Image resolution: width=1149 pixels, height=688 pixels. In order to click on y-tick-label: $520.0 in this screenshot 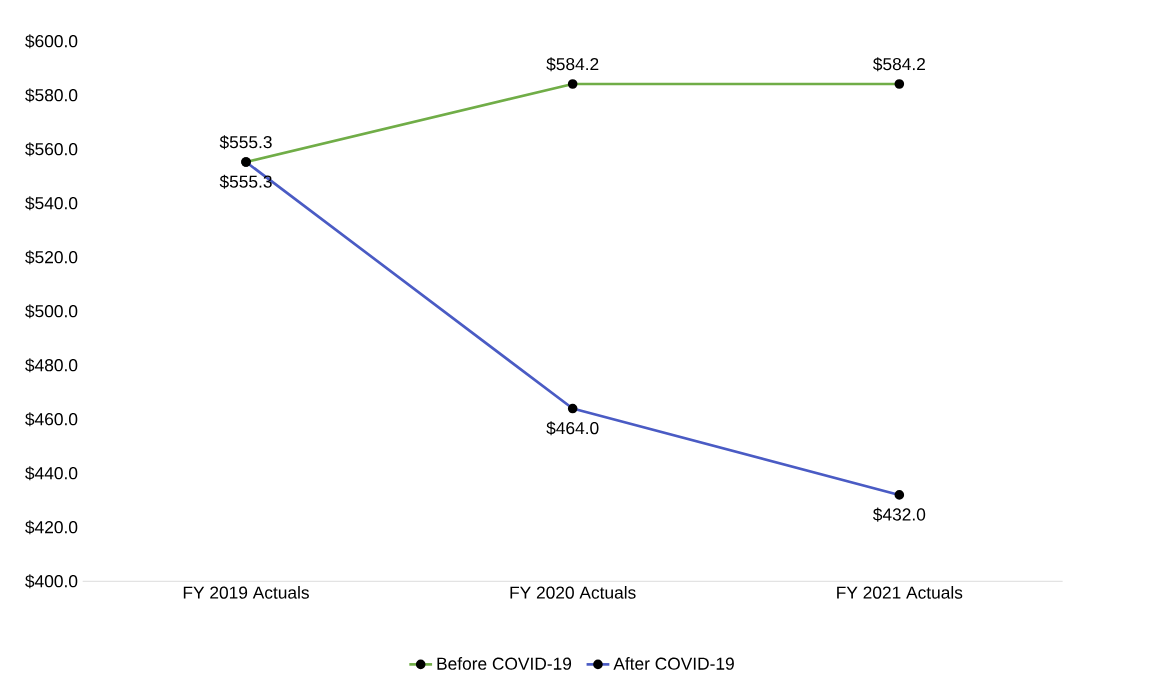, I will do `click(51, 257)`.